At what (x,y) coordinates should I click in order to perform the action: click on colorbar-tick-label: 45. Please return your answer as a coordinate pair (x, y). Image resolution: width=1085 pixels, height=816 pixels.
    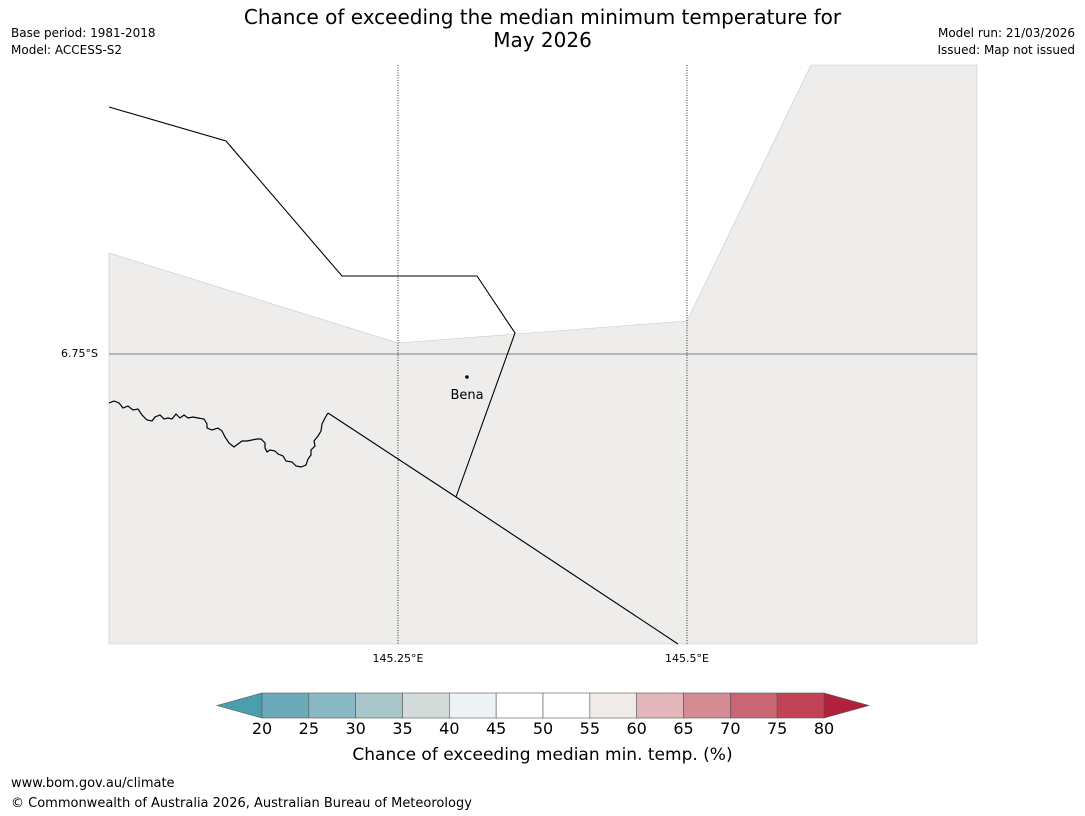
    Looking at the image, I should click on (496, 728).